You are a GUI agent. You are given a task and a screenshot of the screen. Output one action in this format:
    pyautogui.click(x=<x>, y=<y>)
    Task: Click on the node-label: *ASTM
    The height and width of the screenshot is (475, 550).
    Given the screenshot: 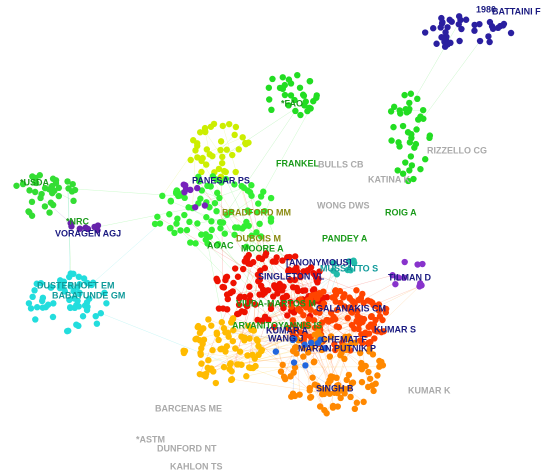 What is the action you would take?
    pyautogui.click(x=150, y=439)
    